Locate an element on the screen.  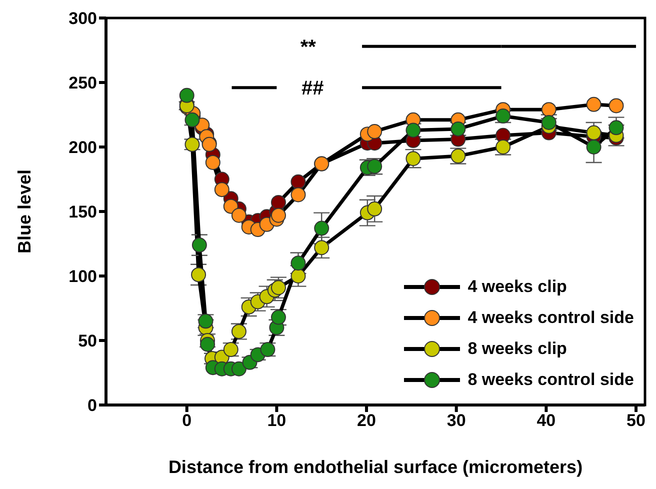
x-tick-label: 20 is located at coordinates (366, 420).